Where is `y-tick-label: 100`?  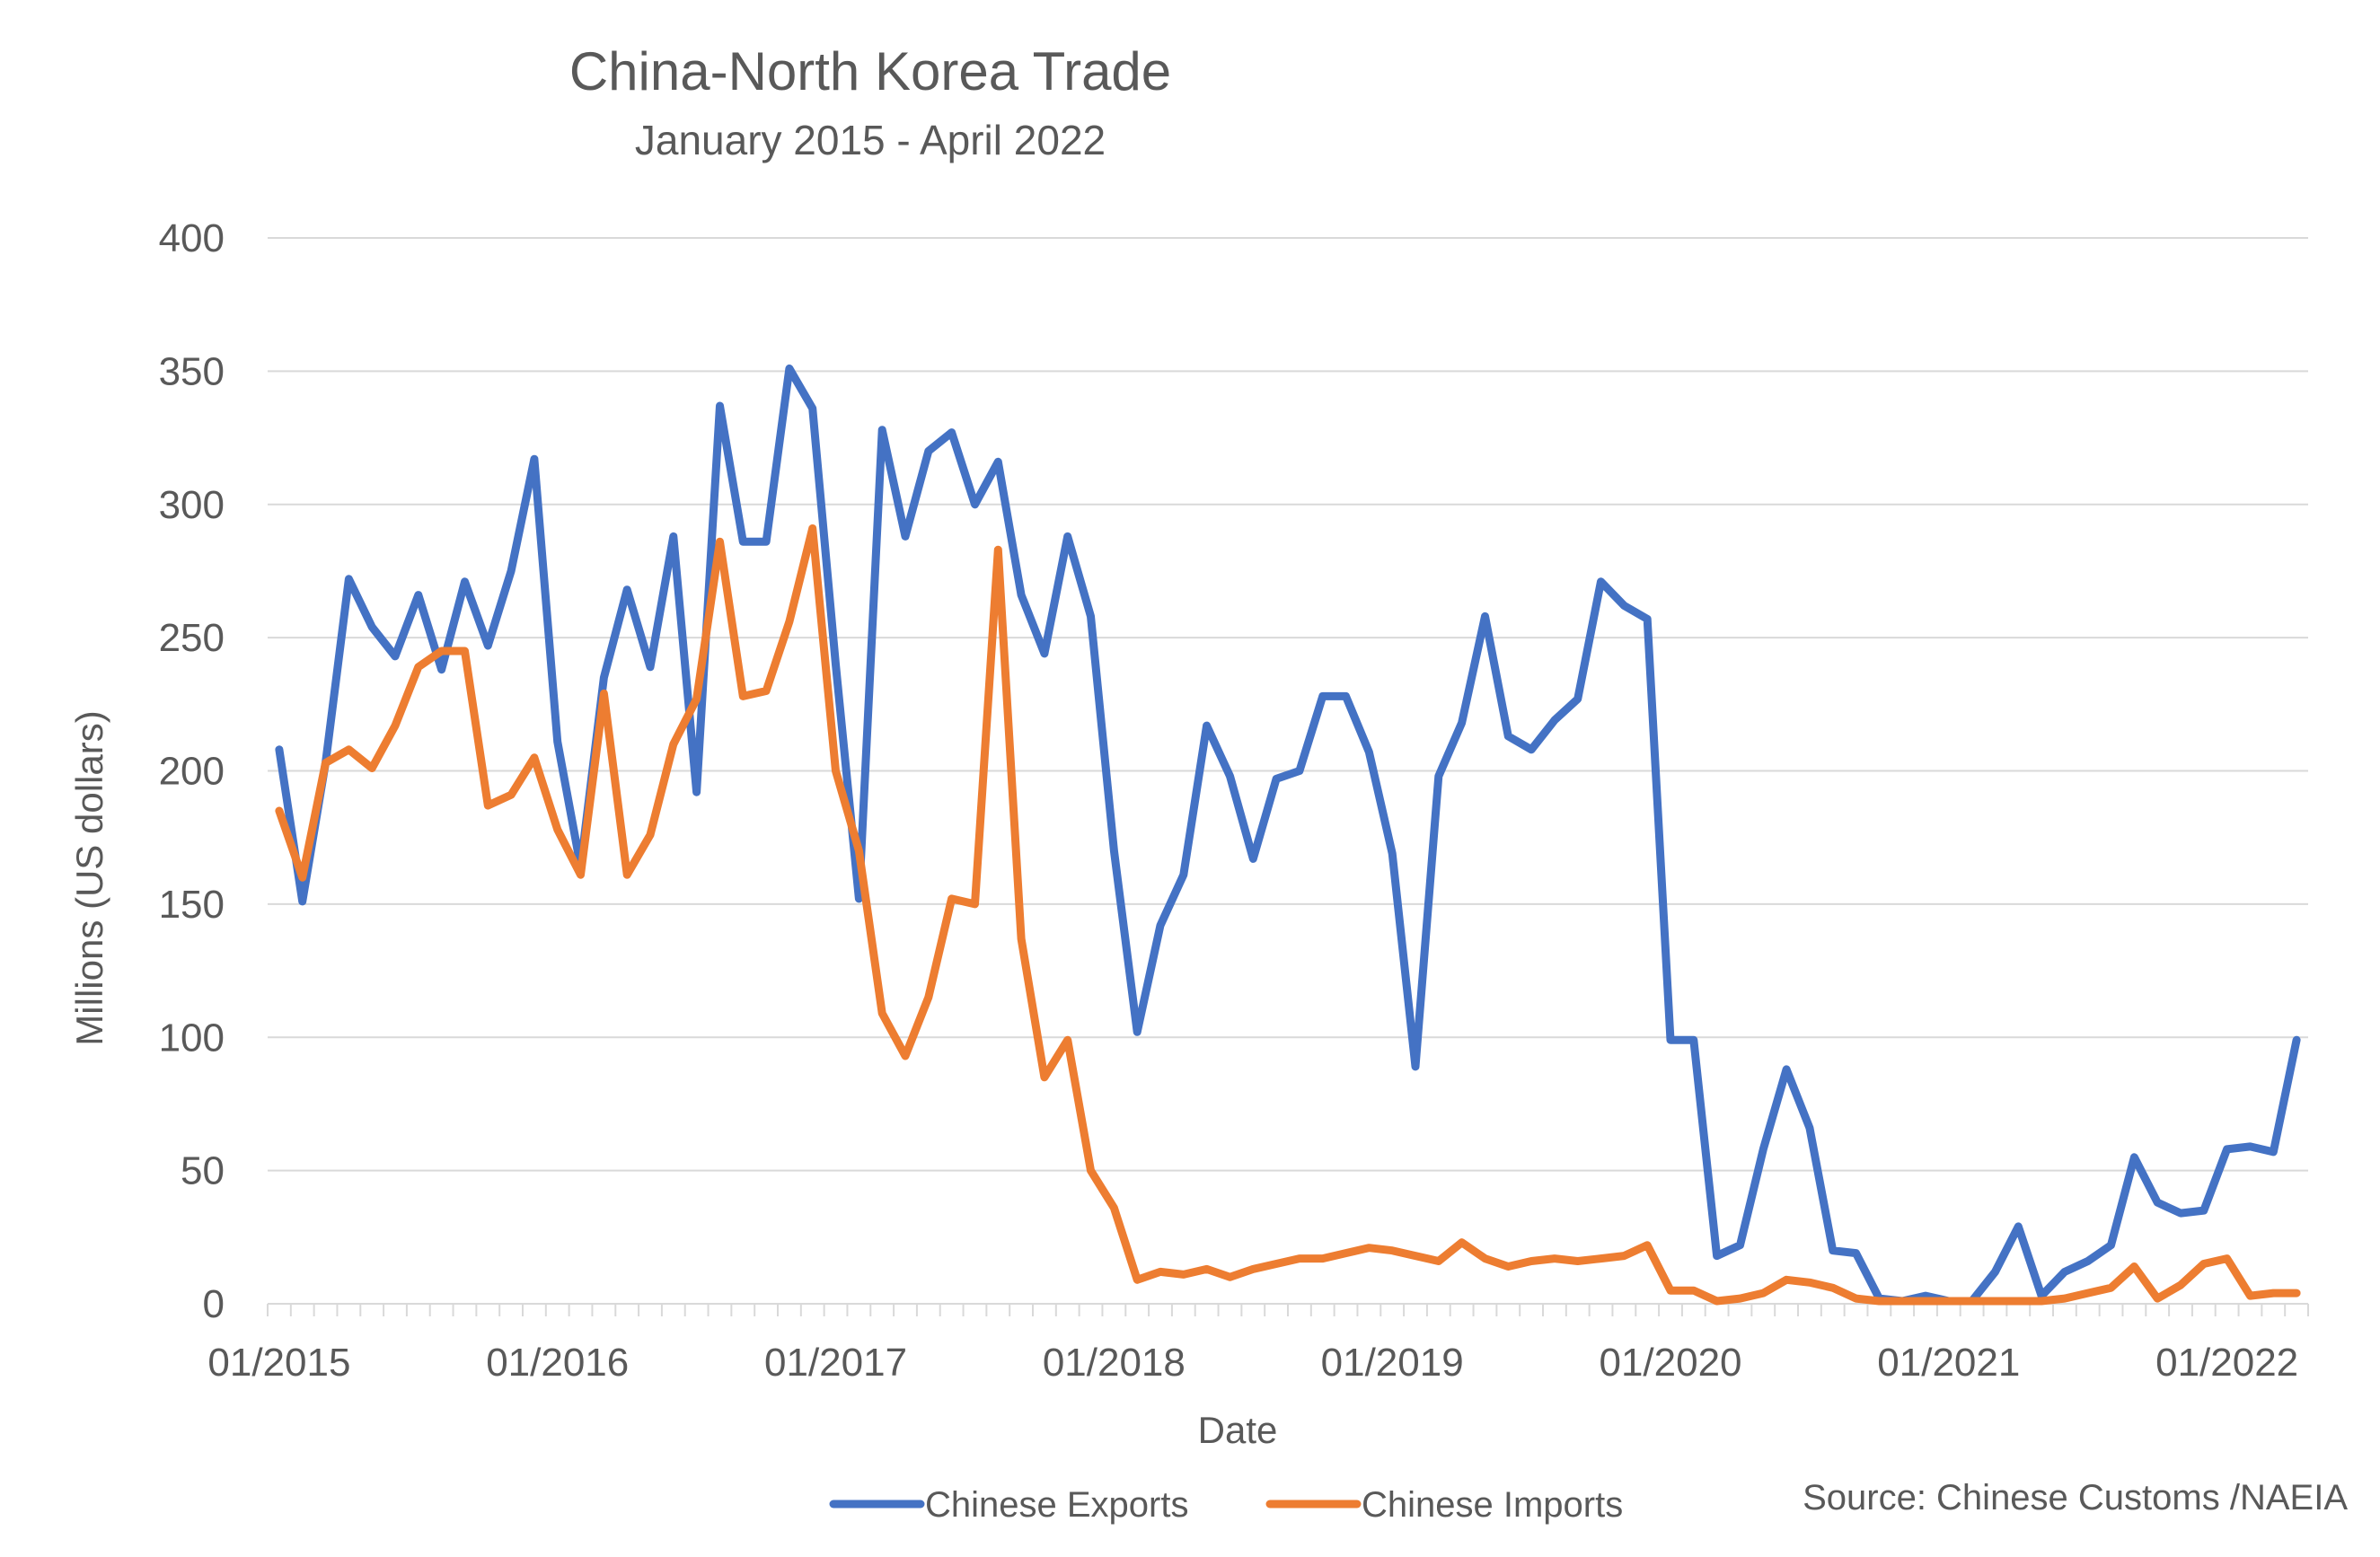
y-tick-label: 100 is located at coordinates (192, 1038).